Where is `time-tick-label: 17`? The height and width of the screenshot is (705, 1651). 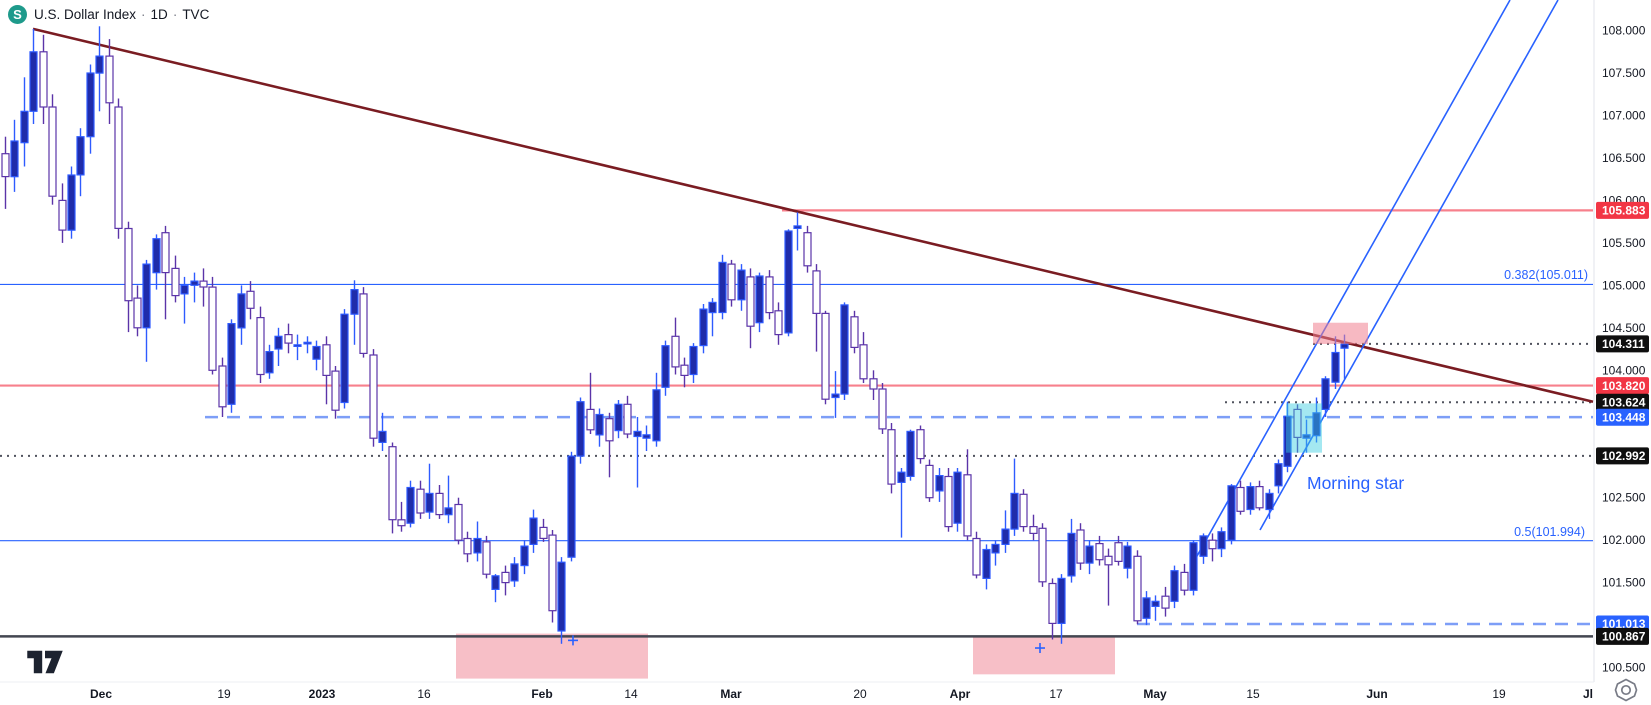 time-tick-label: 17 is located at coordinates (1056, 694).